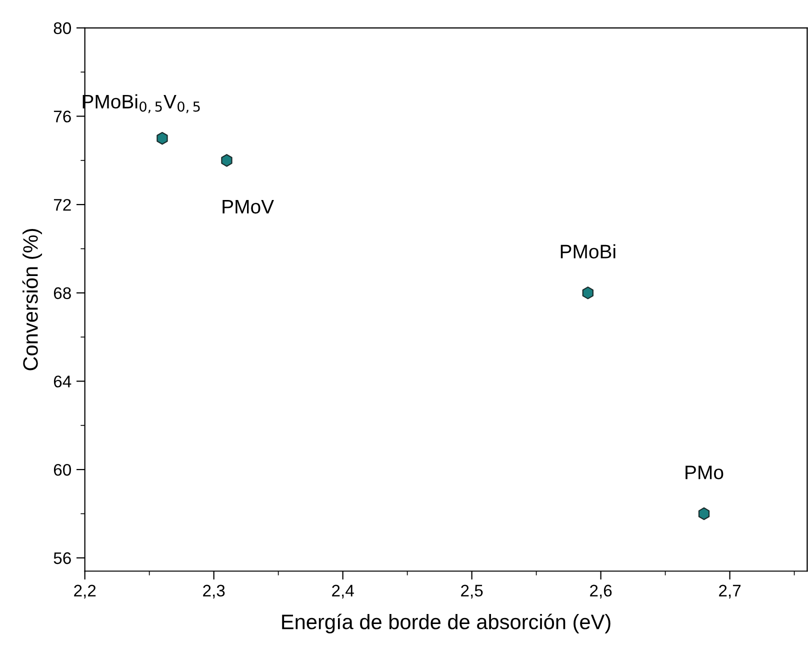 This screenshot has width=808, height=649. I want to click on y-tick-label: 56, so click(62, 558).